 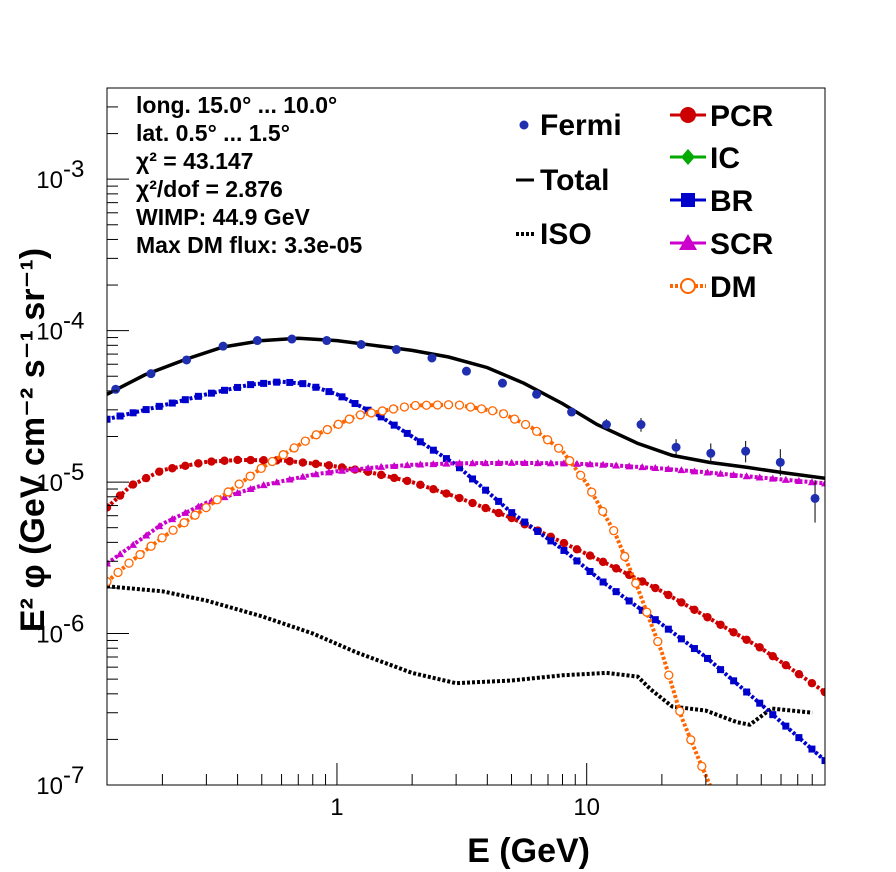 What do you see at coordinates (73, 624) in the screenshot?
I see `y-tick-exponent: -6` at bounding box center [73, 624].